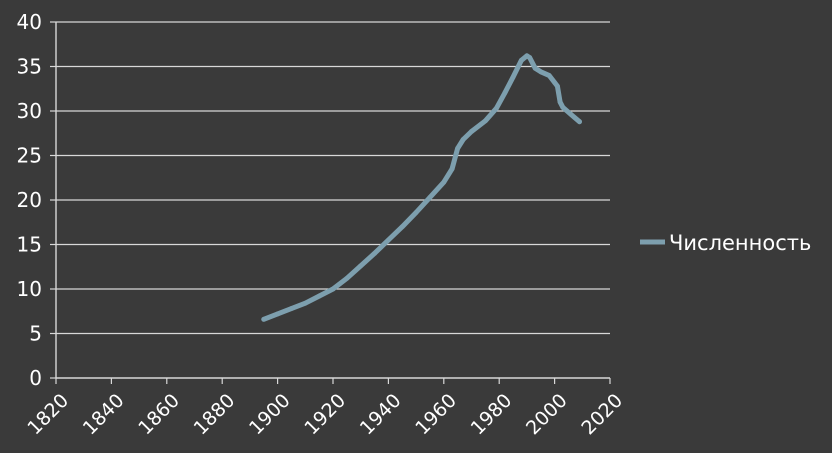 The image size is (832, 453). What do you see at coordinates (492, 415) in the screenshot?
I see `x-tick-label-1980: 1980` at bounding box center [492, 415].